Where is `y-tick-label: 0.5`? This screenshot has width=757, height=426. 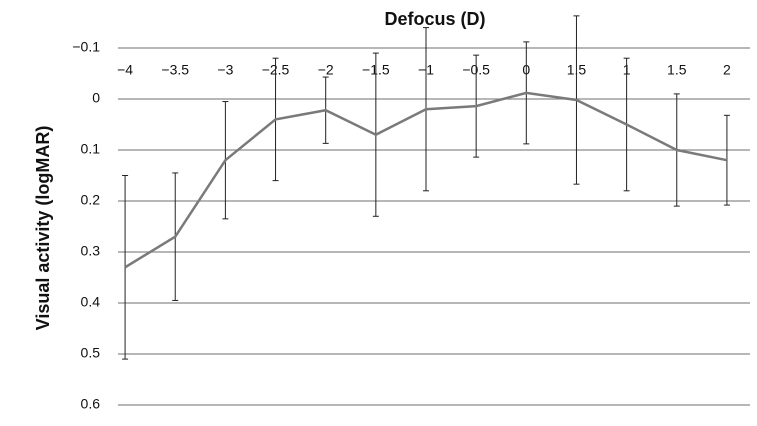 y-tick-label: 0.5 is located at coordinates (91, 353).